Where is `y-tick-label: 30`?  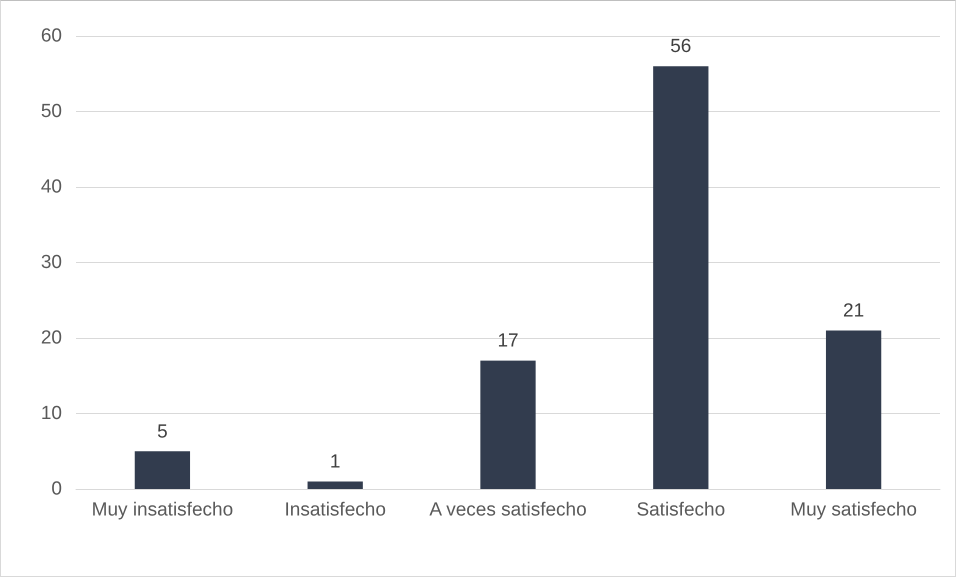 y-tick-label: 30 is located at coordinates (51, 262).